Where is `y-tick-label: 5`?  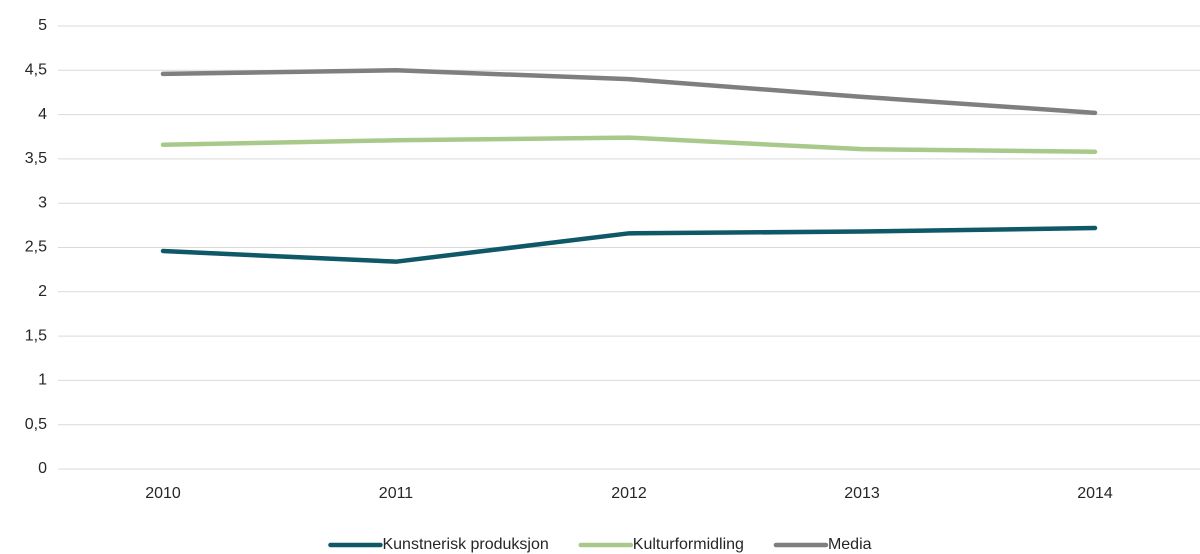
y-tick-label: 5 is located at coordinates (42, 25).